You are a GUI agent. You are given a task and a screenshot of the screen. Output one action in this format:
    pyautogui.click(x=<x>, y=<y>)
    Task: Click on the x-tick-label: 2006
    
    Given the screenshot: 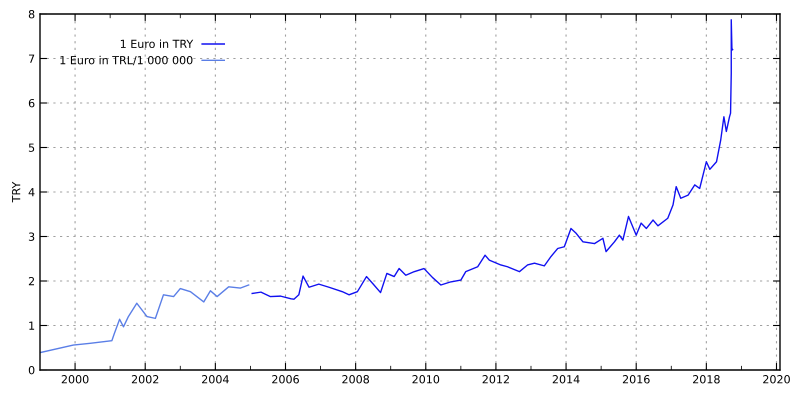 What is the action you would take?
    pyautogui.click(x=285, y=379)
    